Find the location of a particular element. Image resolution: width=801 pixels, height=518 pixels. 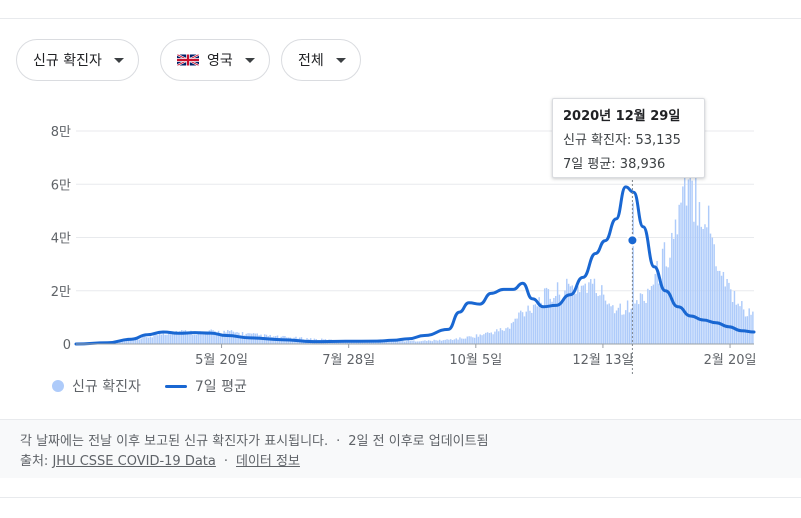

footer-source-line: 출처: JHU CSSE COVID-19 Data · 데이터 정보 is located at coordinates (160, 461).